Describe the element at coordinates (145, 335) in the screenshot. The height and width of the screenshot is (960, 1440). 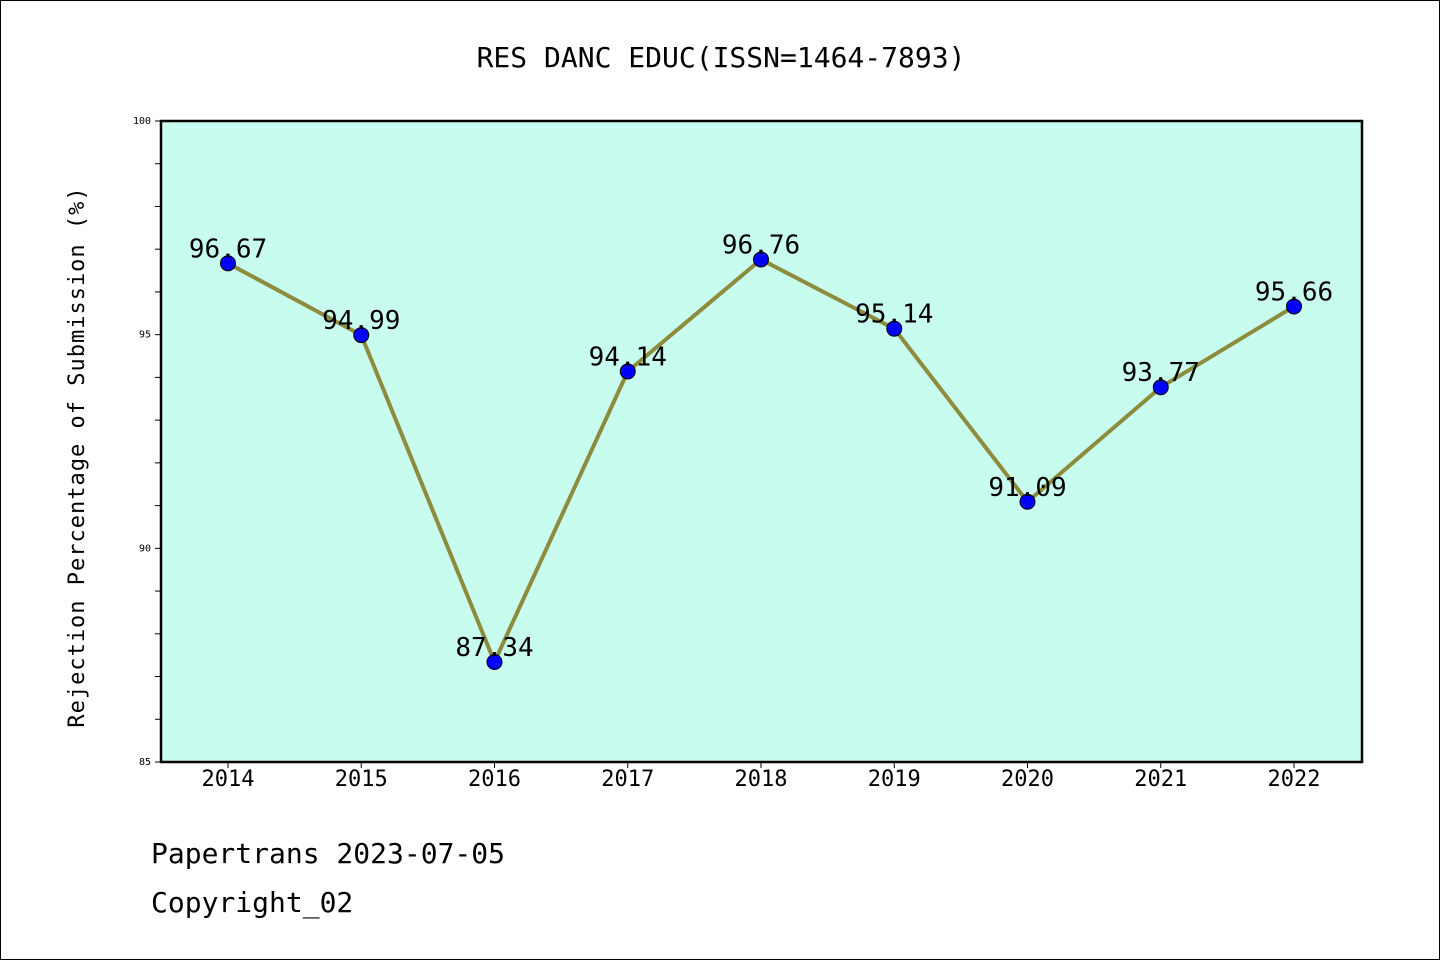
I see `y-tick-label: 95` at that location.